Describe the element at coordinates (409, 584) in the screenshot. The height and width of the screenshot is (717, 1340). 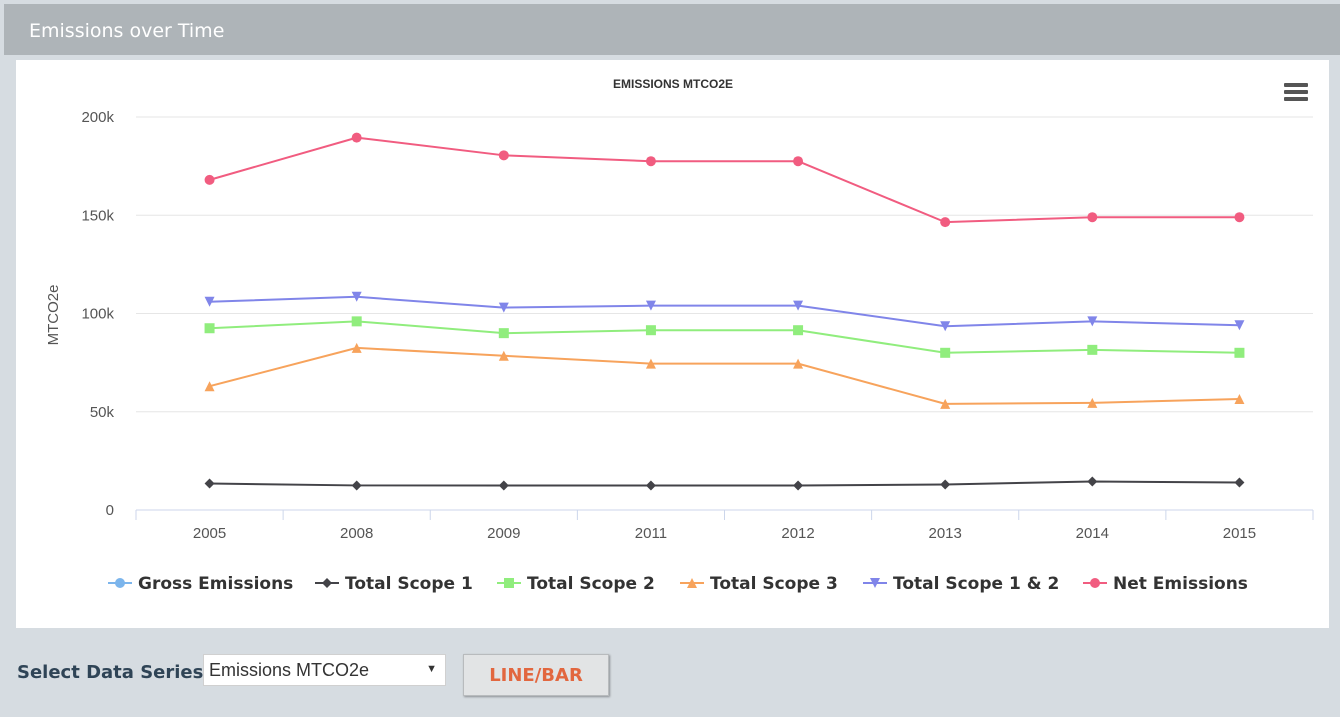
I see `legend-label: Total Scope 1` at that location.